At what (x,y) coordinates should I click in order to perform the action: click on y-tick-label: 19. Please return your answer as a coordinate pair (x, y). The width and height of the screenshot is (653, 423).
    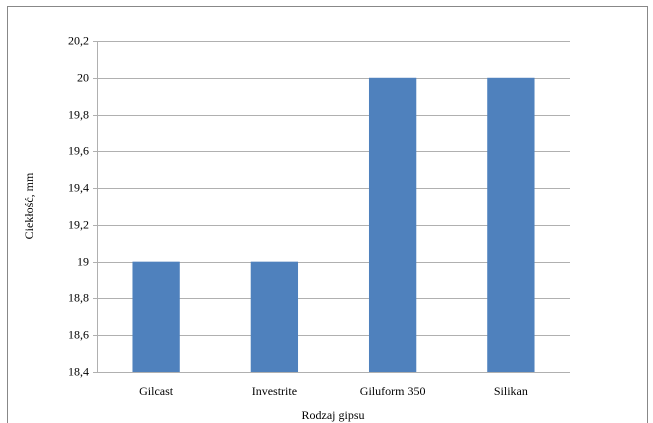
    Looking at the image, I should click on (83, 261).